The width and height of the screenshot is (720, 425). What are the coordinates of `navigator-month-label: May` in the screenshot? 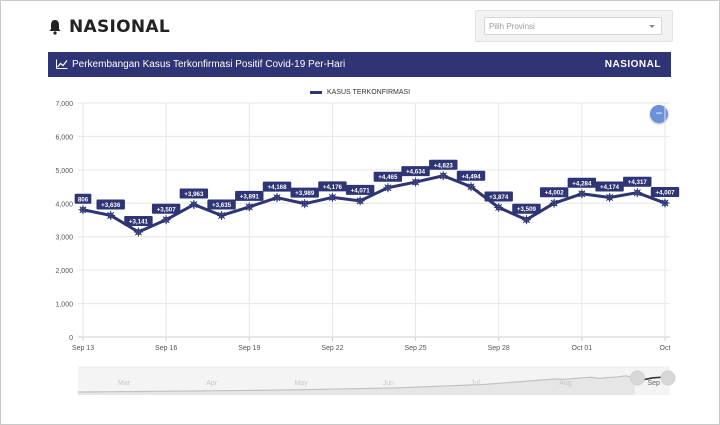 It's located at (301, 383).